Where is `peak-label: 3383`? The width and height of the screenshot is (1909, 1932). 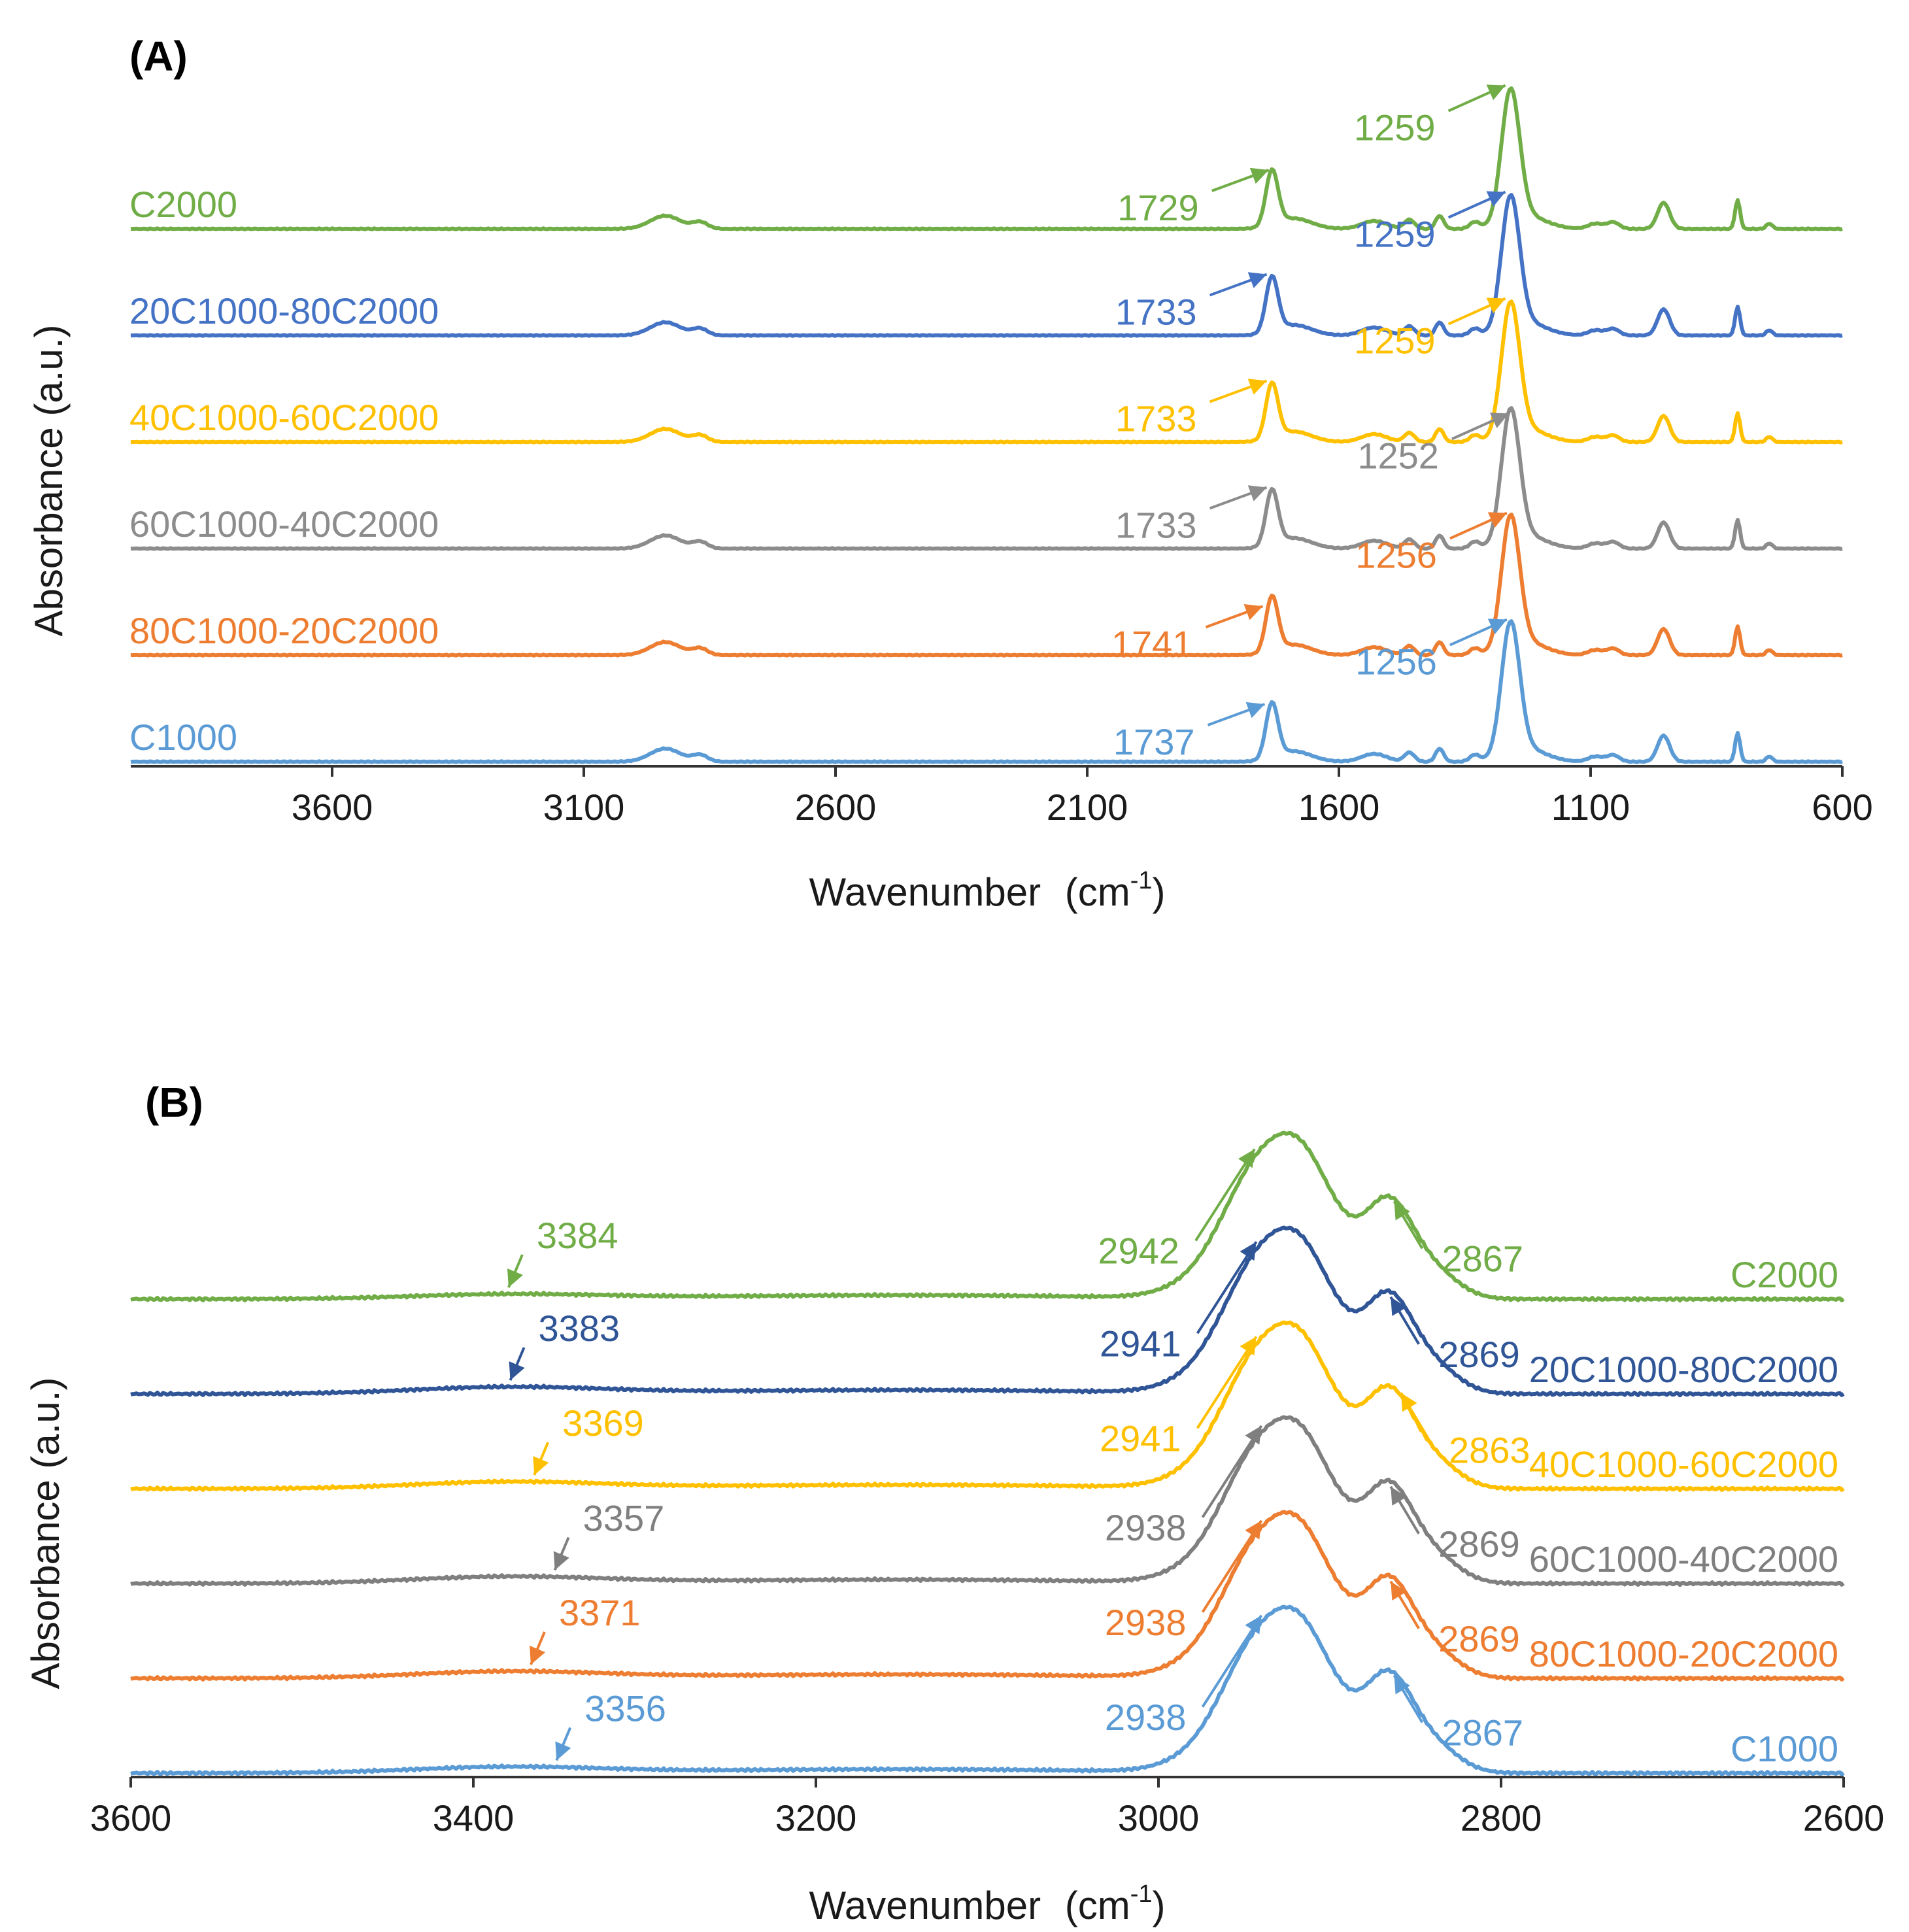
peak-label: 3383 is located at coordinates (580, 1328).